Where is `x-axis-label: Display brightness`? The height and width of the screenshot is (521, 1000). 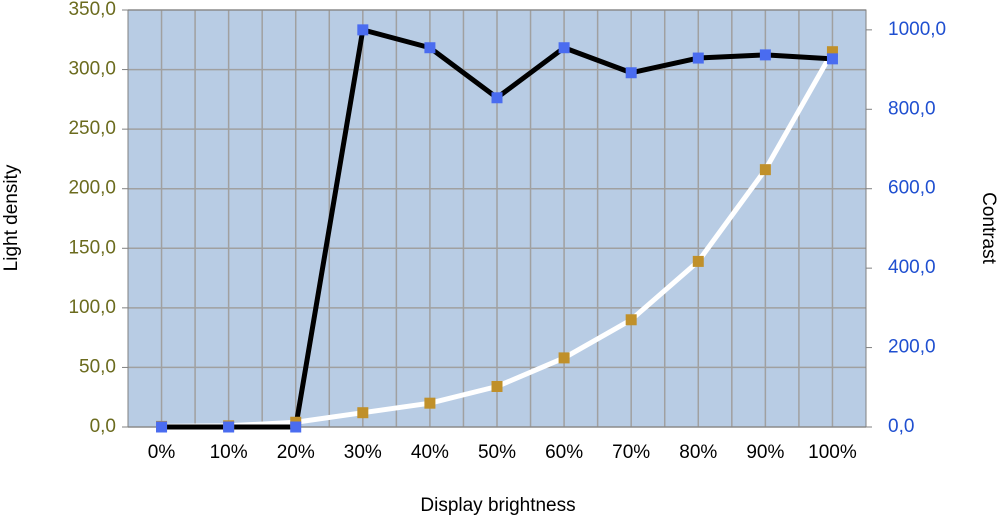
x-axis-label: Display brightness is located at coordinates (497, 505).